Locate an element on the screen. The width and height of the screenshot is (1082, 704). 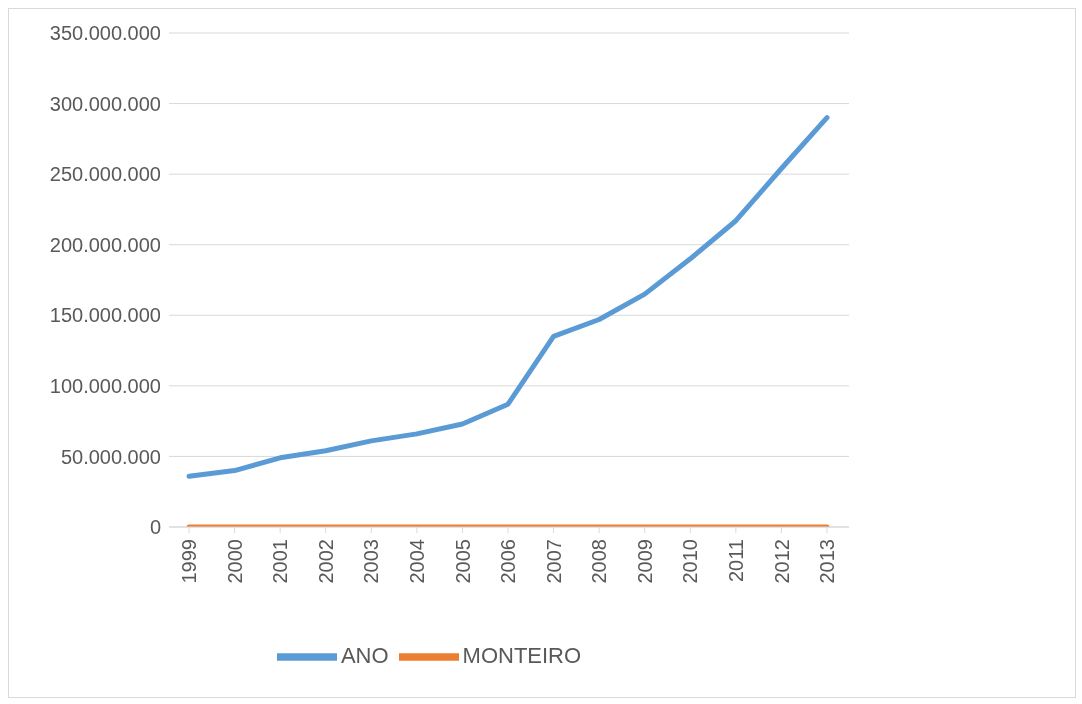
y-tick-label: 0 is located at coordinates (155, 527).